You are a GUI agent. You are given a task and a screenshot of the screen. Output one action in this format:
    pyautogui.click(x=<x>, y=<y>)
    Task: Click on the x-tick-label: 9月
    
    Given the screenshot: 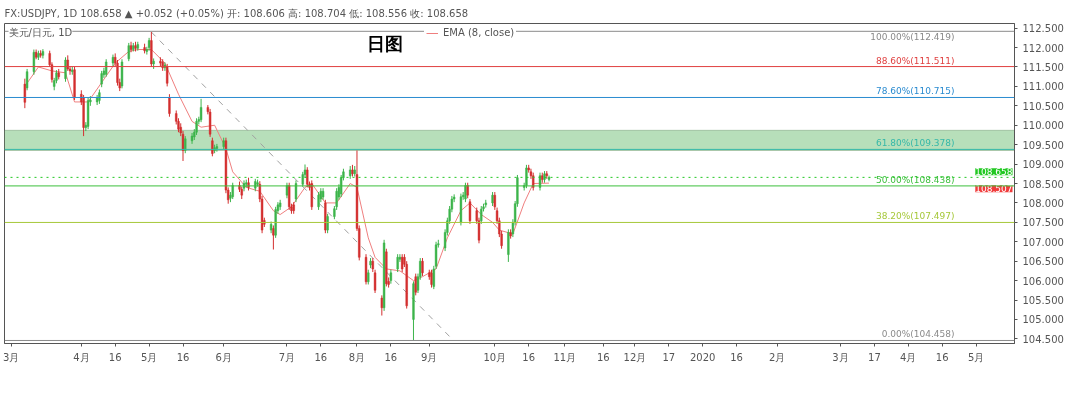 What is the action you would take?
    pyautogui.click(x=429, y=357)
    